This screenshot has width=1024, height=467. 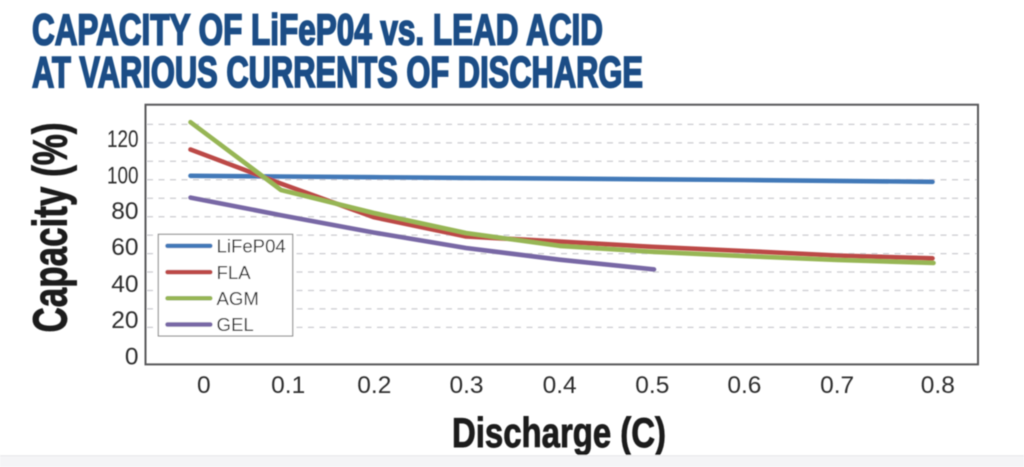 I want to click on svg-text: 0.5, so click(x=652, y=385).